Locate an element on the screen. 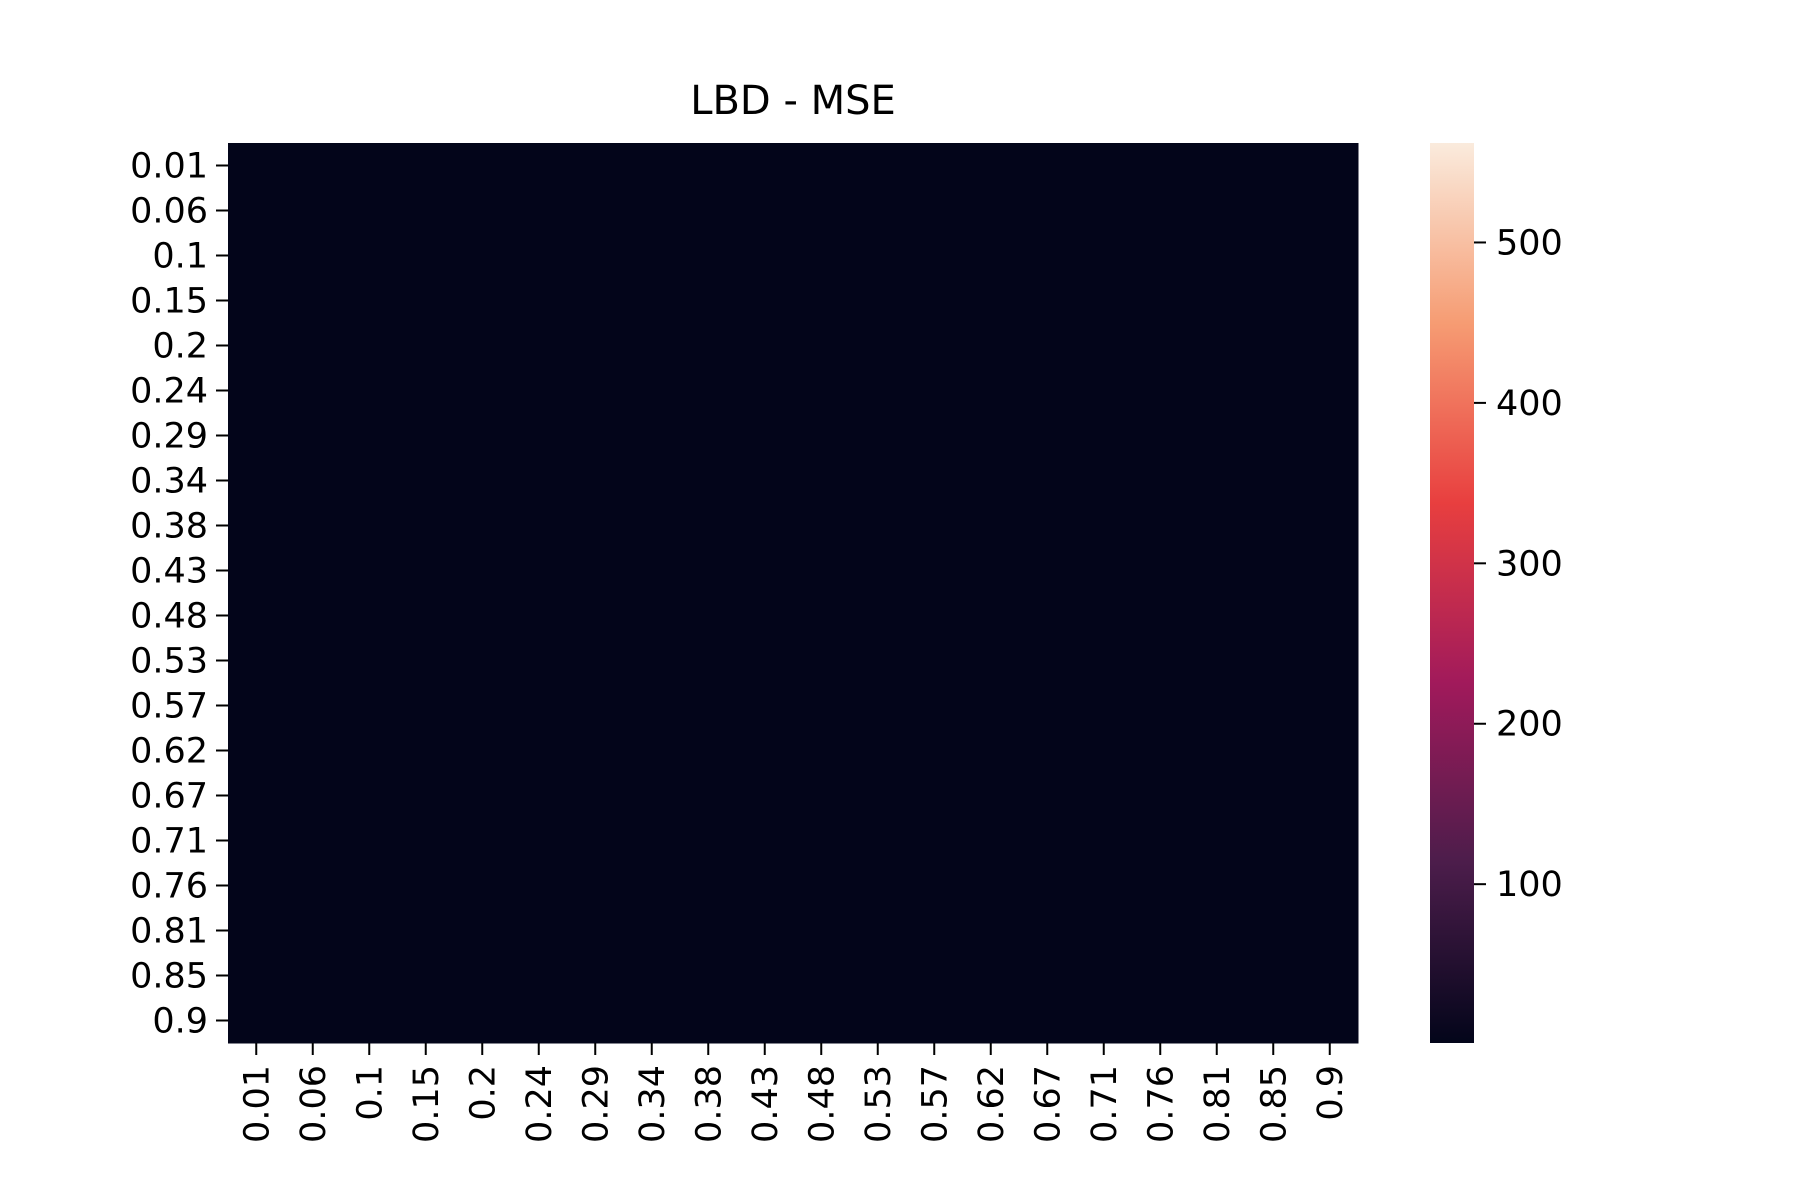 This screenshot has width=1800, height=1204. x-tick-label: 0.62 is located at coordinates (992, 1104).